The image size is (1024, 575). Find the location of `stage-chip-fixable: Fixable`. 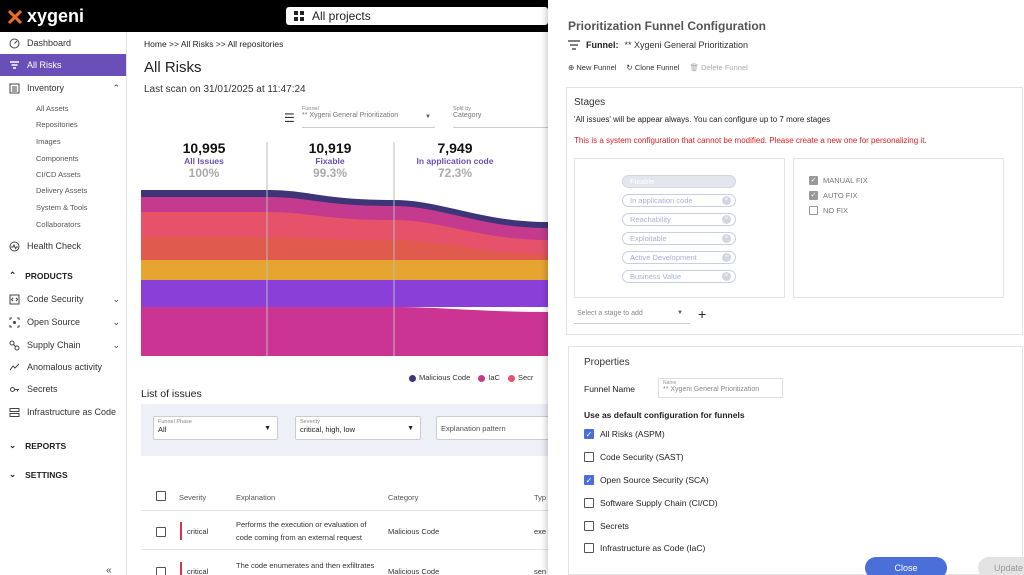

stage-chip-fixable: Fixable is located at coordinates (679, 181).